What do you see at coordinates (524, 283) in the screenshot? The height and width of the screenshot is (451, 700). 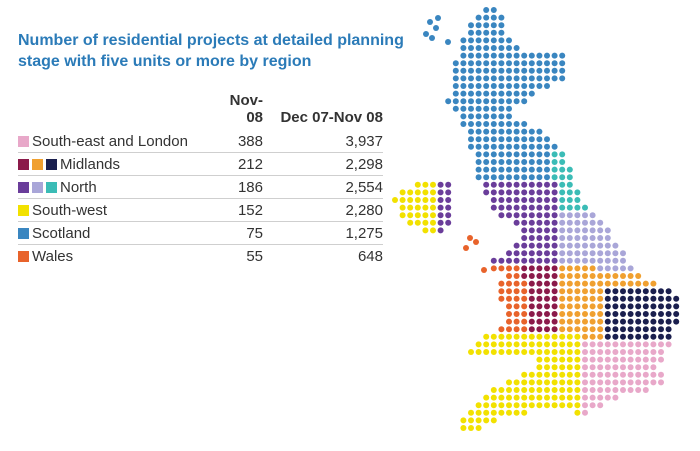 I see `map-dot-wales` at bounding box center [524, 283].